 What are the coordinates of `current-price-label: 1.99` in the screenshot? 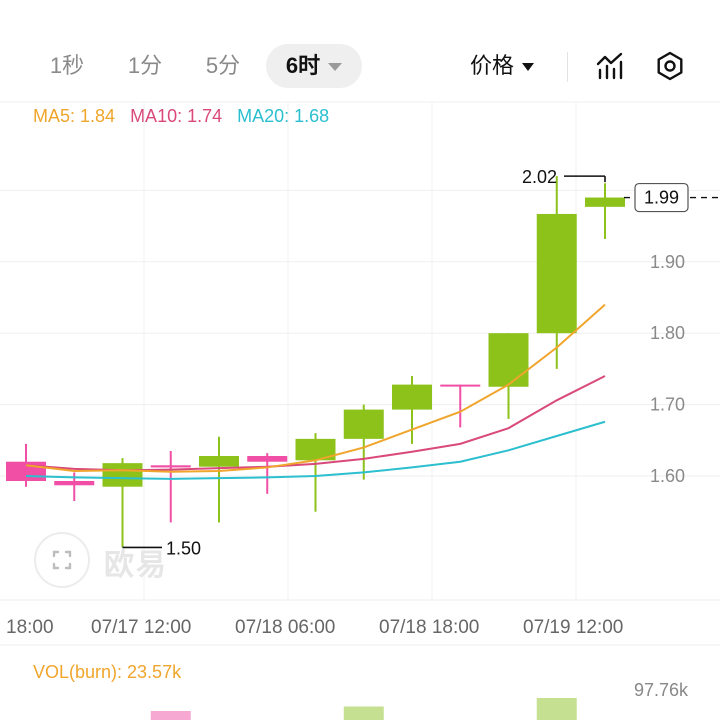 It's located at (661, 198).